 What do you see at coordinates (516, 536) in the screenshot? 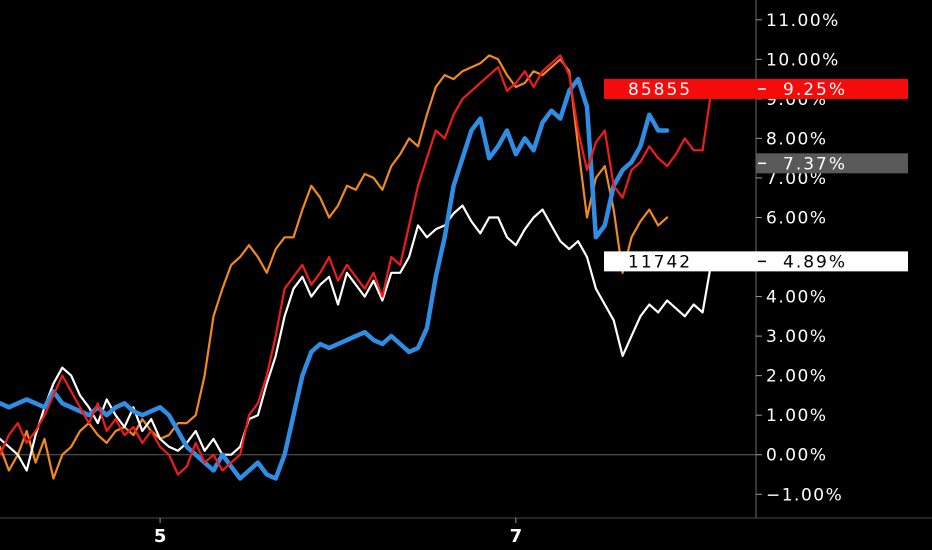
I see `x-tick-label: 7` at bounding box center [516, 536].